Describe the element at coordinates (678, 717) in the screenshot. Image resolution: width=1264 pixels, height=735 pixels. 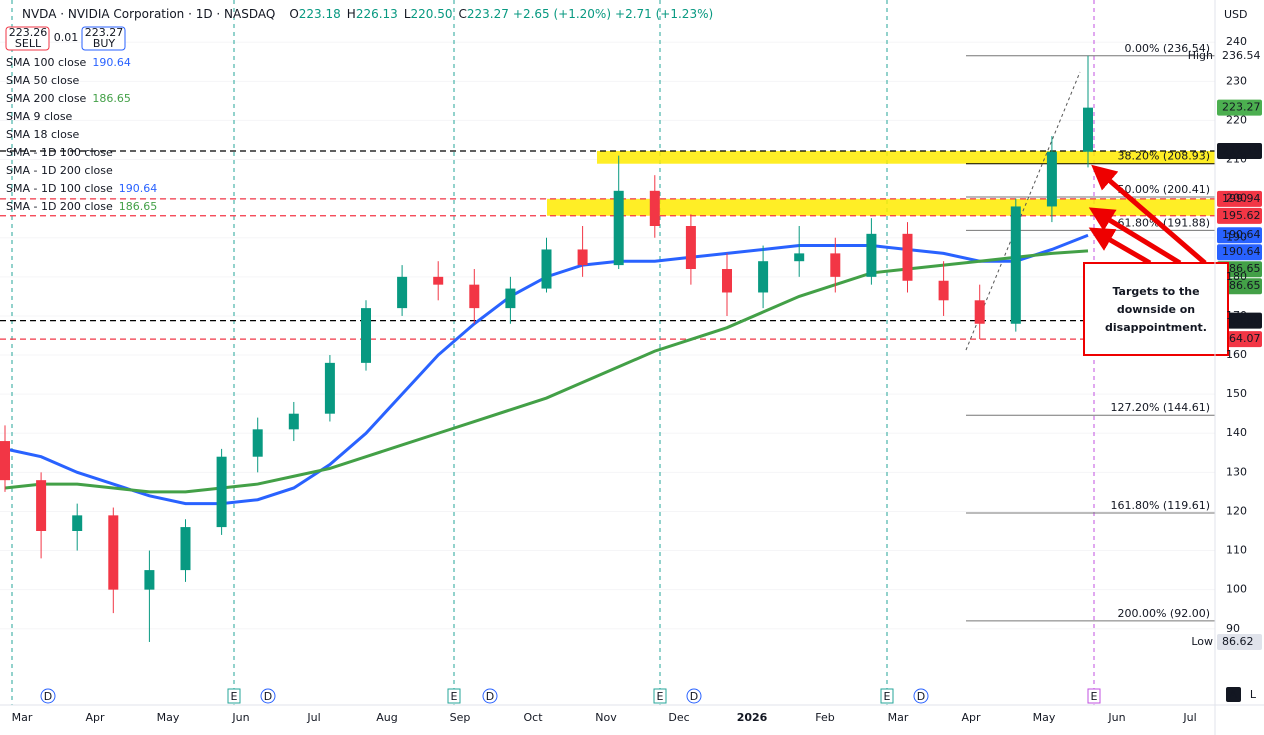
I see `x-tick-label: Dec` at that location.